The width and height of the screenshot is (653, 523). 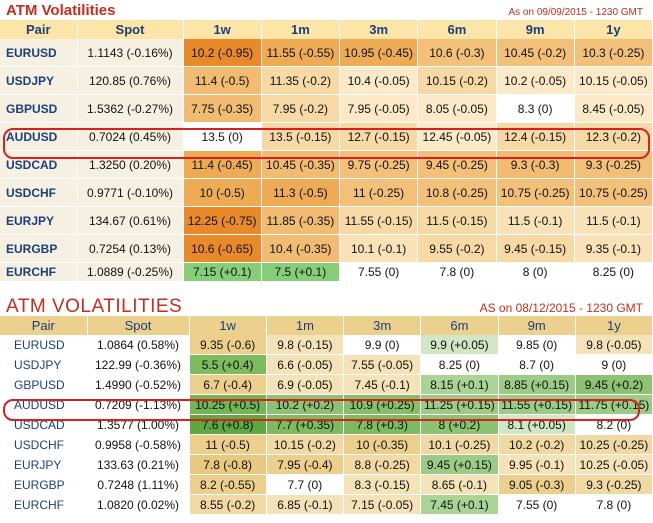 I want to click on vol-cell: 9.35 (-0.6), so click(x=228, y=345).